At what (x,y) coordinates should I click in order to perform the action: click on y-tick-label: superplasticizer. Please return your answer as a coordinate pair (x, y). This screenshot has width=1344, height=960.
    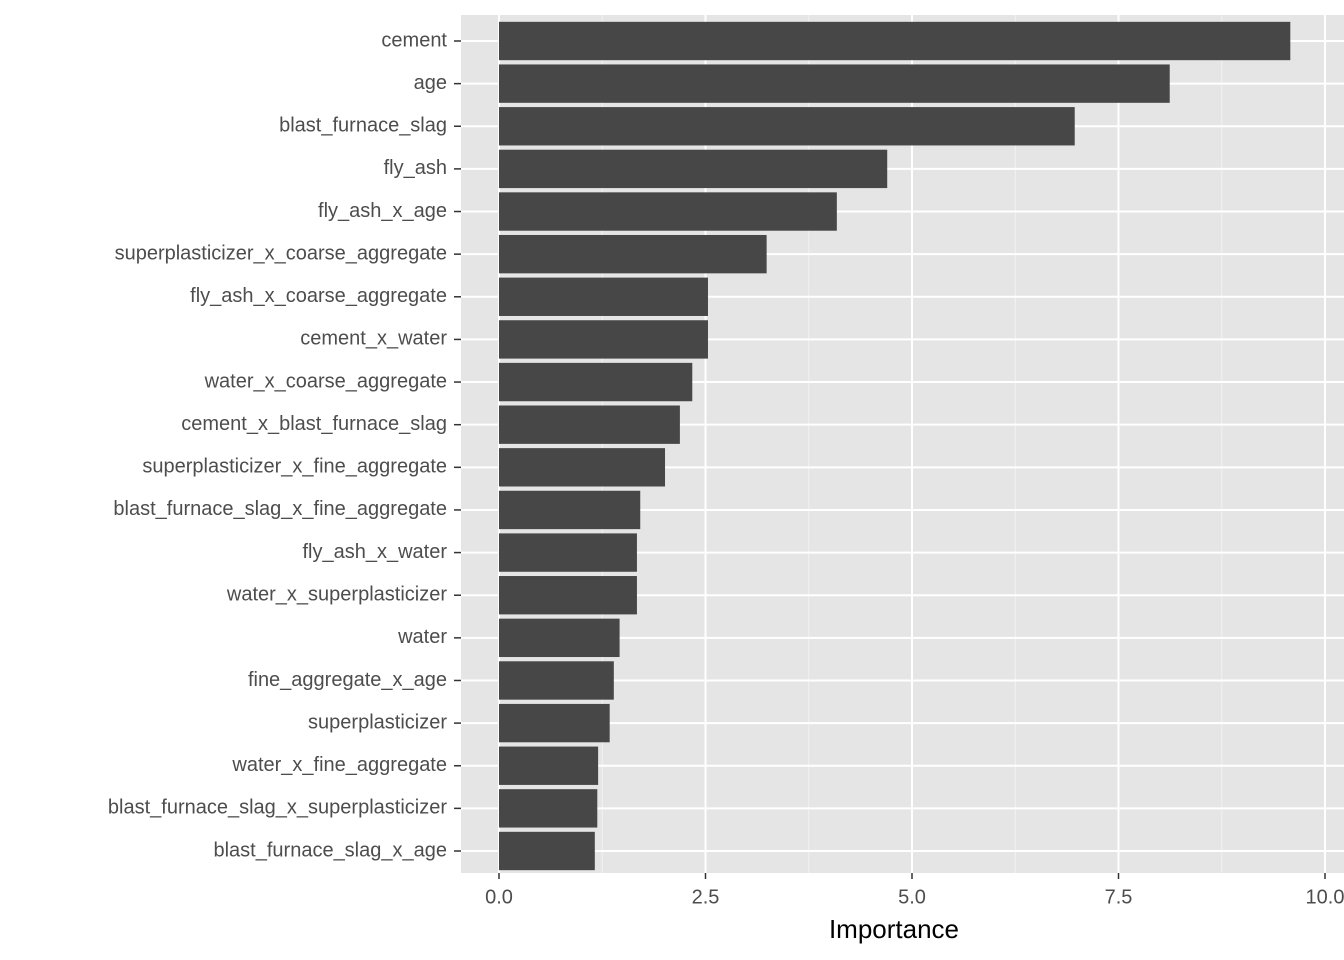
    Looking at the image, I should click on (377, 722).